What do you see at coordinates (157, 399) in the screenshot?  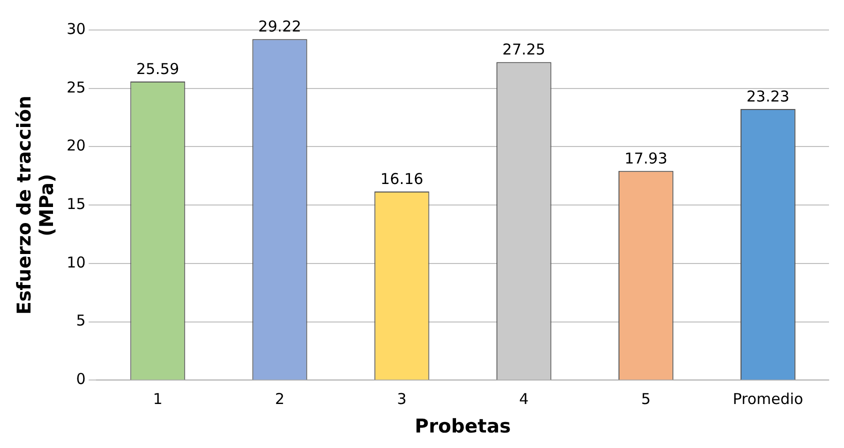 I see `x-tick-label: 1` at bounding box center [157, 399].